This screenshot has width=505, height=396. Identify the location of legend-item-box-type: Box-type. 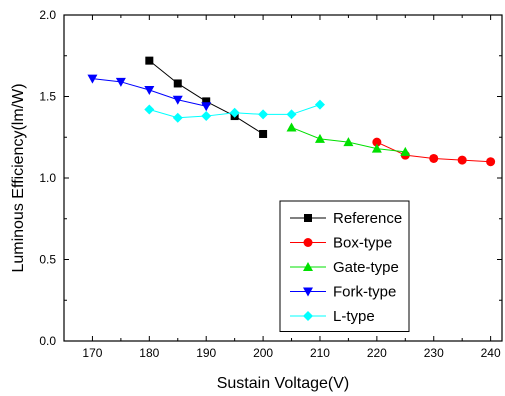
(341, 243).